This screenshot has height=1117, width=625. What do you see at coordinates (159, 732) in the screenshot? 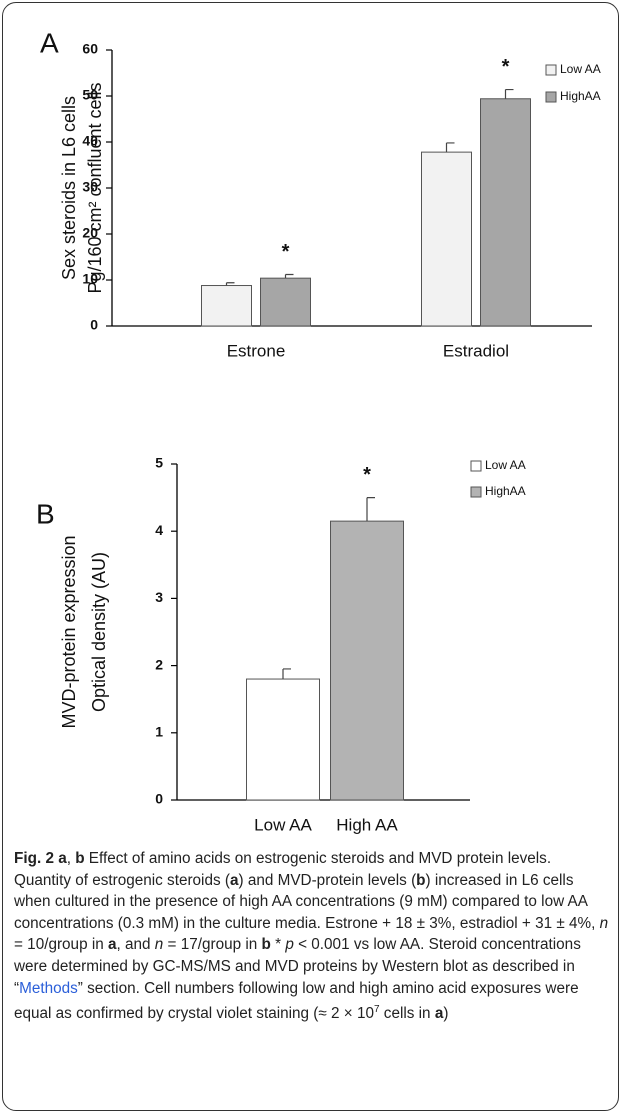
I see `y-tick-label: 1` at bounding box center [159, 732].